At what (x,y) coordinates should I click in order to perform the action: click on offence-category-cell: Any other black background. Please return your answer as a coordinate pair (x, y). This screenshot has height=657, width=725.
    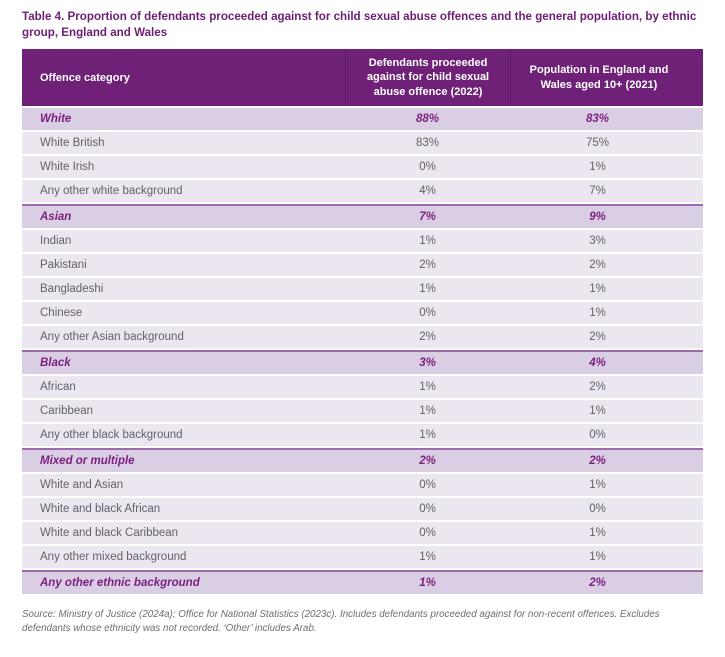
    Looking at the image, I should click on (183, 435).